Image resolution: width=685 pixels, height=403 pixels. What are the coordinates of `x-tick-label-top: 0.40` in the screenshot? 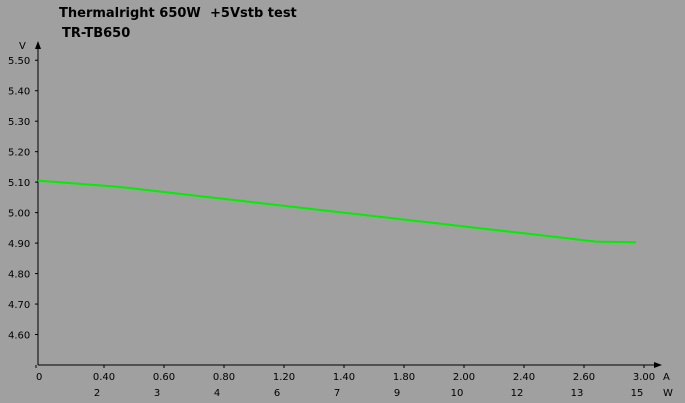 It's located at (104, 377).